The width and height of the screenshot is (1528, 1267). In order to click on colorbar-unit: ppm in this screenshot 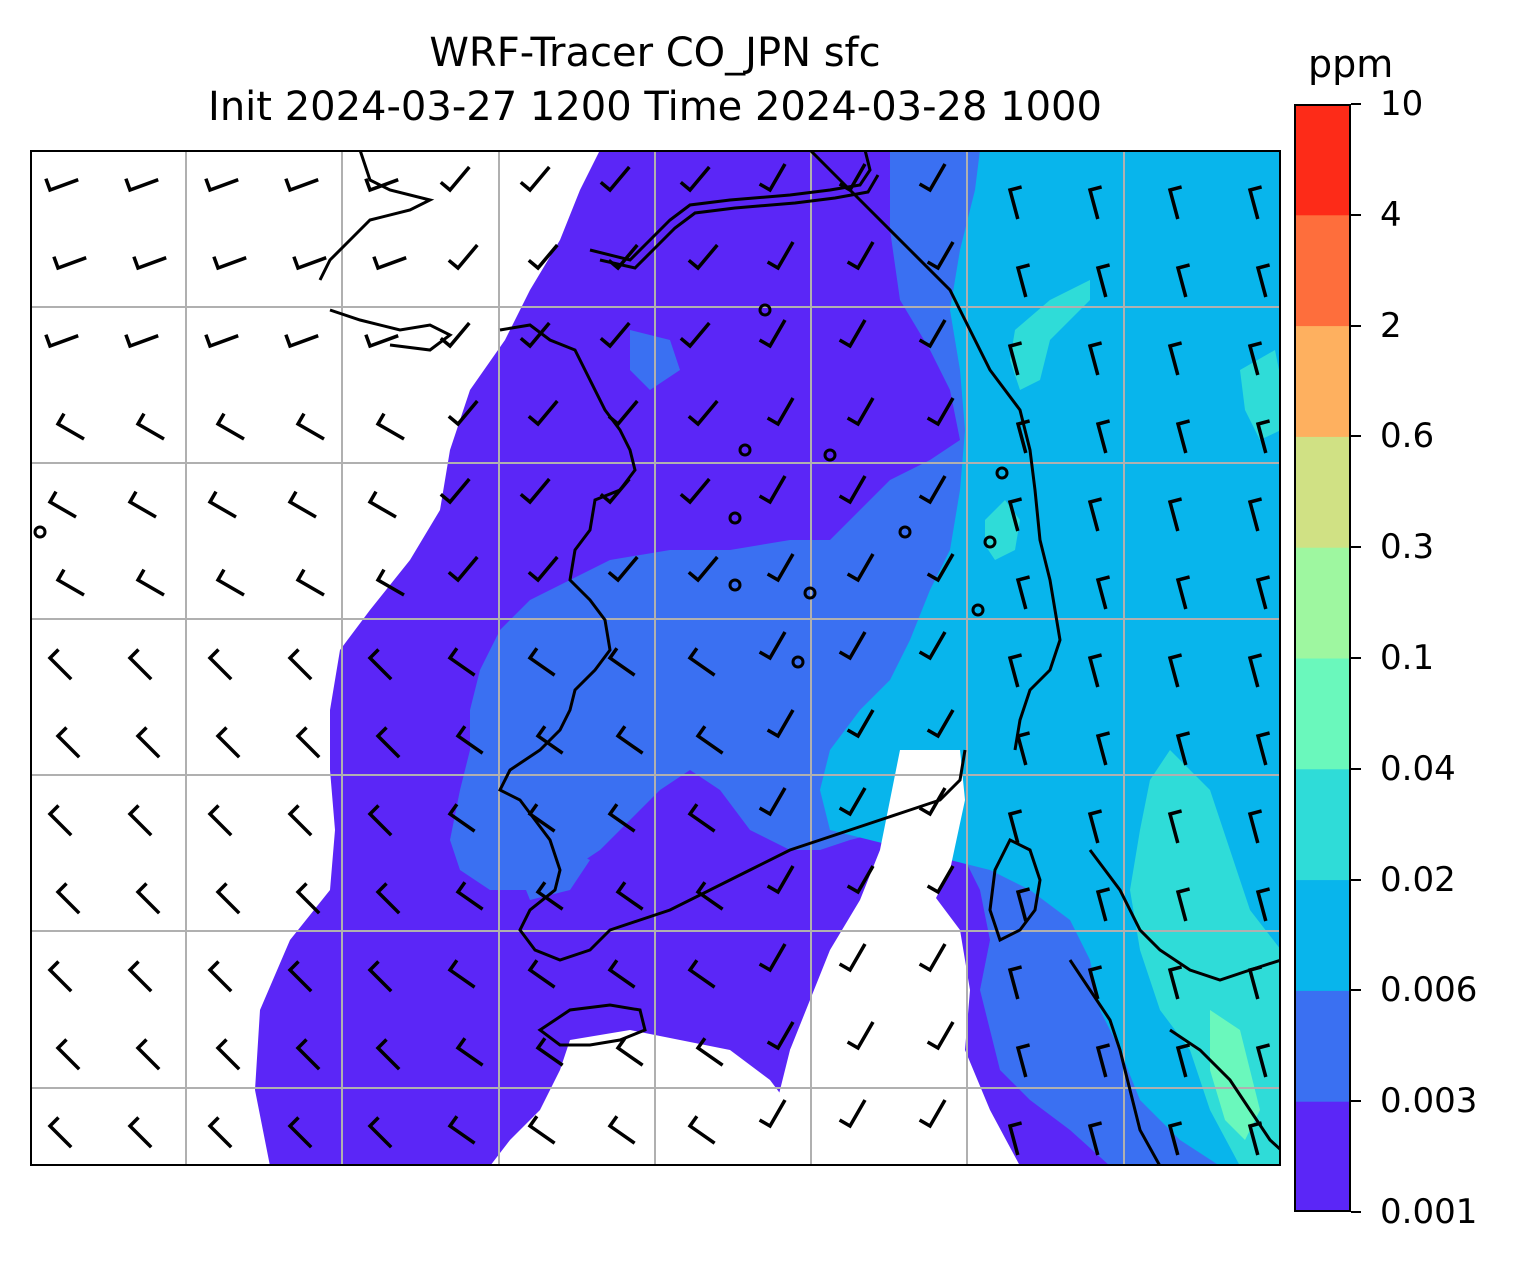, I will do `click(1351, 64)`.